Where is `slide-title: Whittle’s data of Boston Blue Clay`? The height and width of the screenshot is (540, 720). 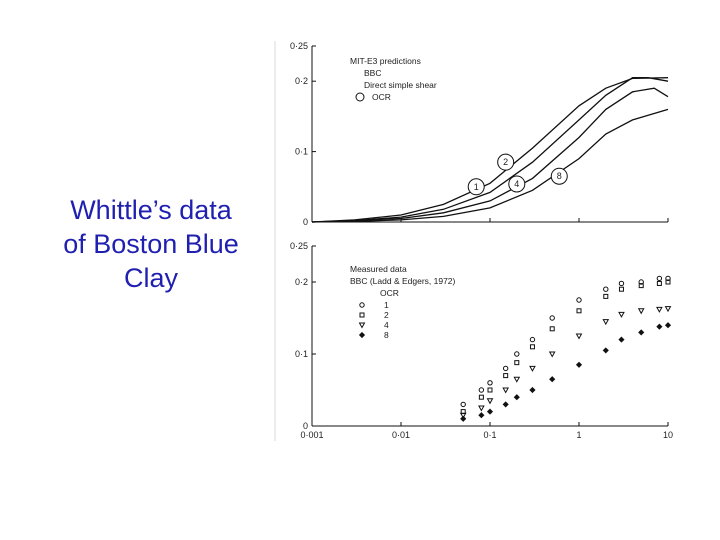 slide-title: Whittle’s data of Boston Blue Clay is located at coordinates (151, 244).